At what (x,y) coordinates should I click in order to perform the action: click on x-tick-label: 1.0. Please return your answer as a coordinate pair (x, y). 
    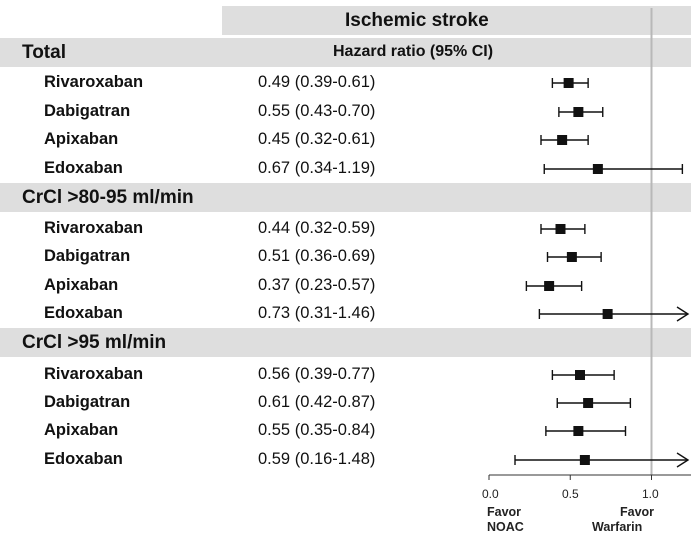
    Looking at the image, I should click on (650, 494).